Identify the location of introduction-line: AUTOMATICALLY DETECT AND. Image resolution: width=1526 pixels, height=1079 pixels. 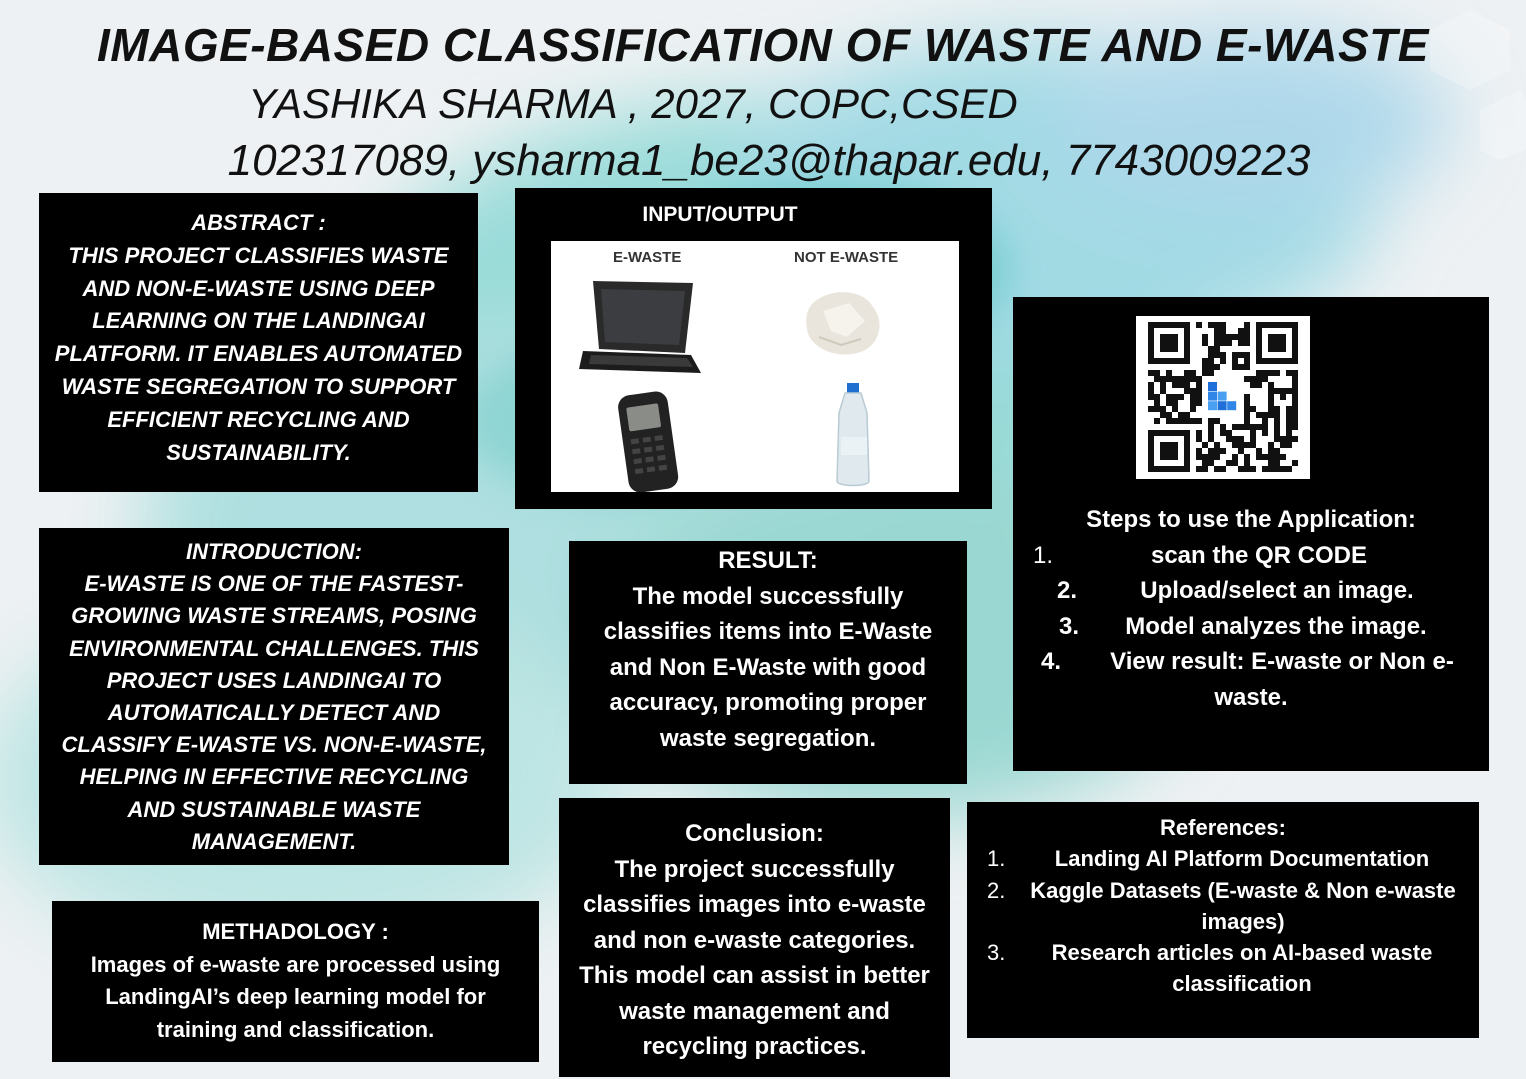
(274, 713).